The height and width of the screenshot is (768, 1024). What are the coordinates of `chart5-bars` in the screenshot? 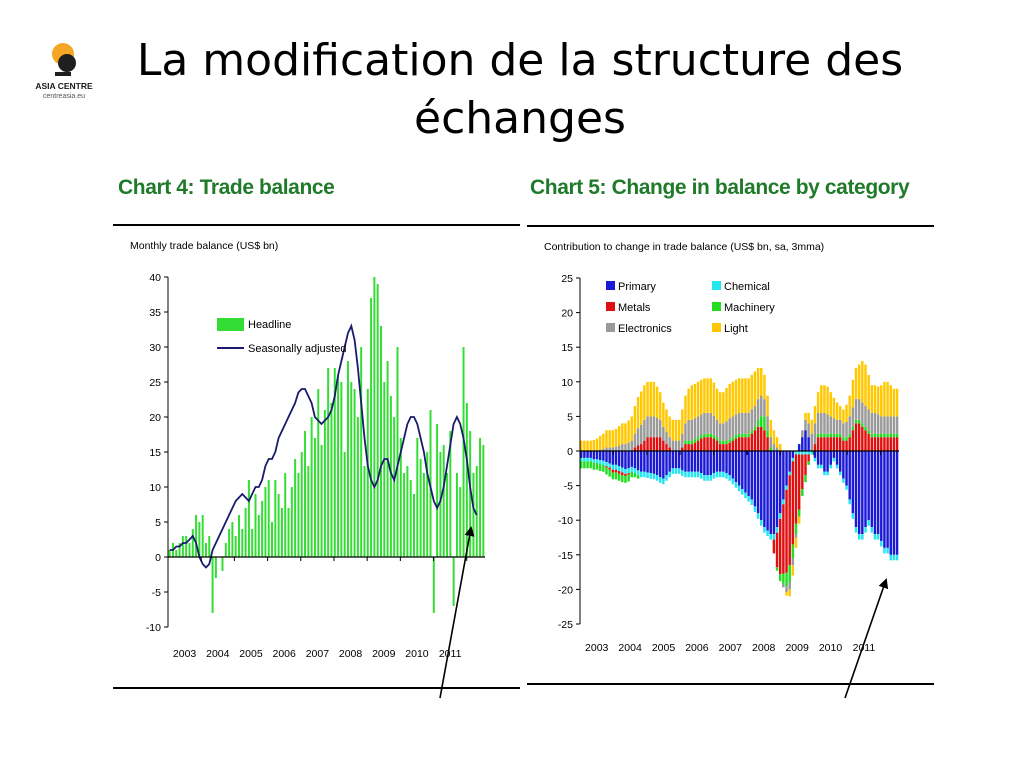 It's located at (739, 479).